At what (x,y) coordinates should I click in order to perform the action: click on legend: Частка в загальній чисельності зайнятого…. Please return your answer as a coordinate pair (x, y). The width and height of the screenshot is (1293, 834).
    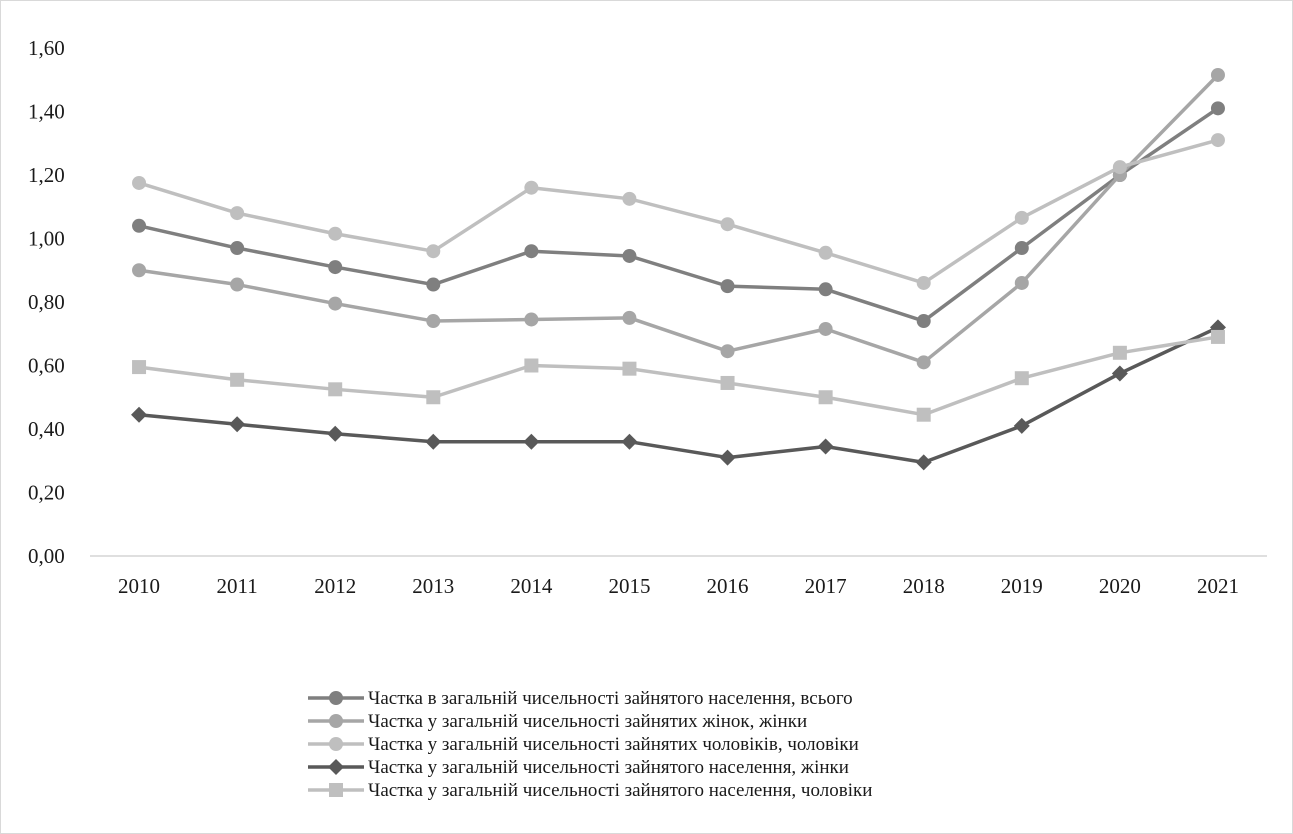
    Looking at the image, I should click on (590, 744).